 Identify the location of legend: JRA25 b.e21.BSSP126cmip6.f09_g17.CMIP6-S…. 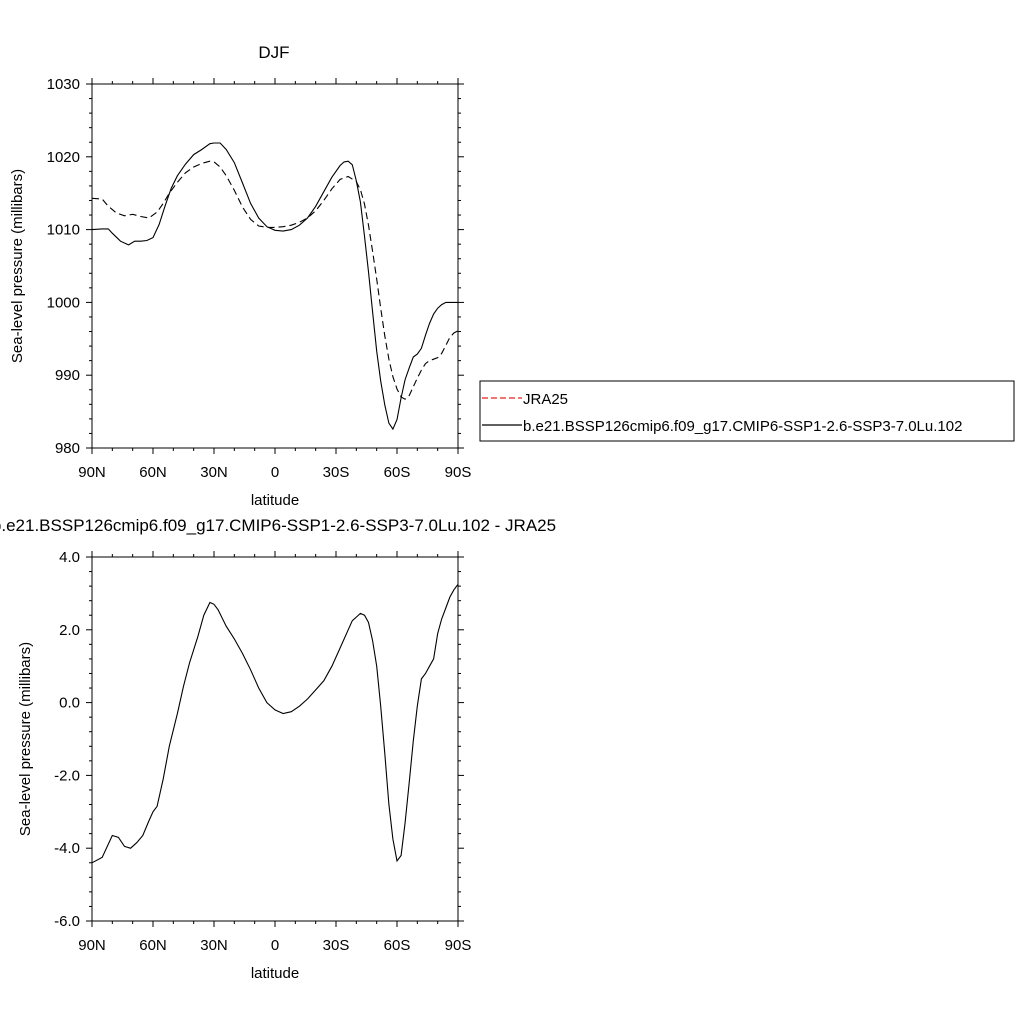
(747, 411).